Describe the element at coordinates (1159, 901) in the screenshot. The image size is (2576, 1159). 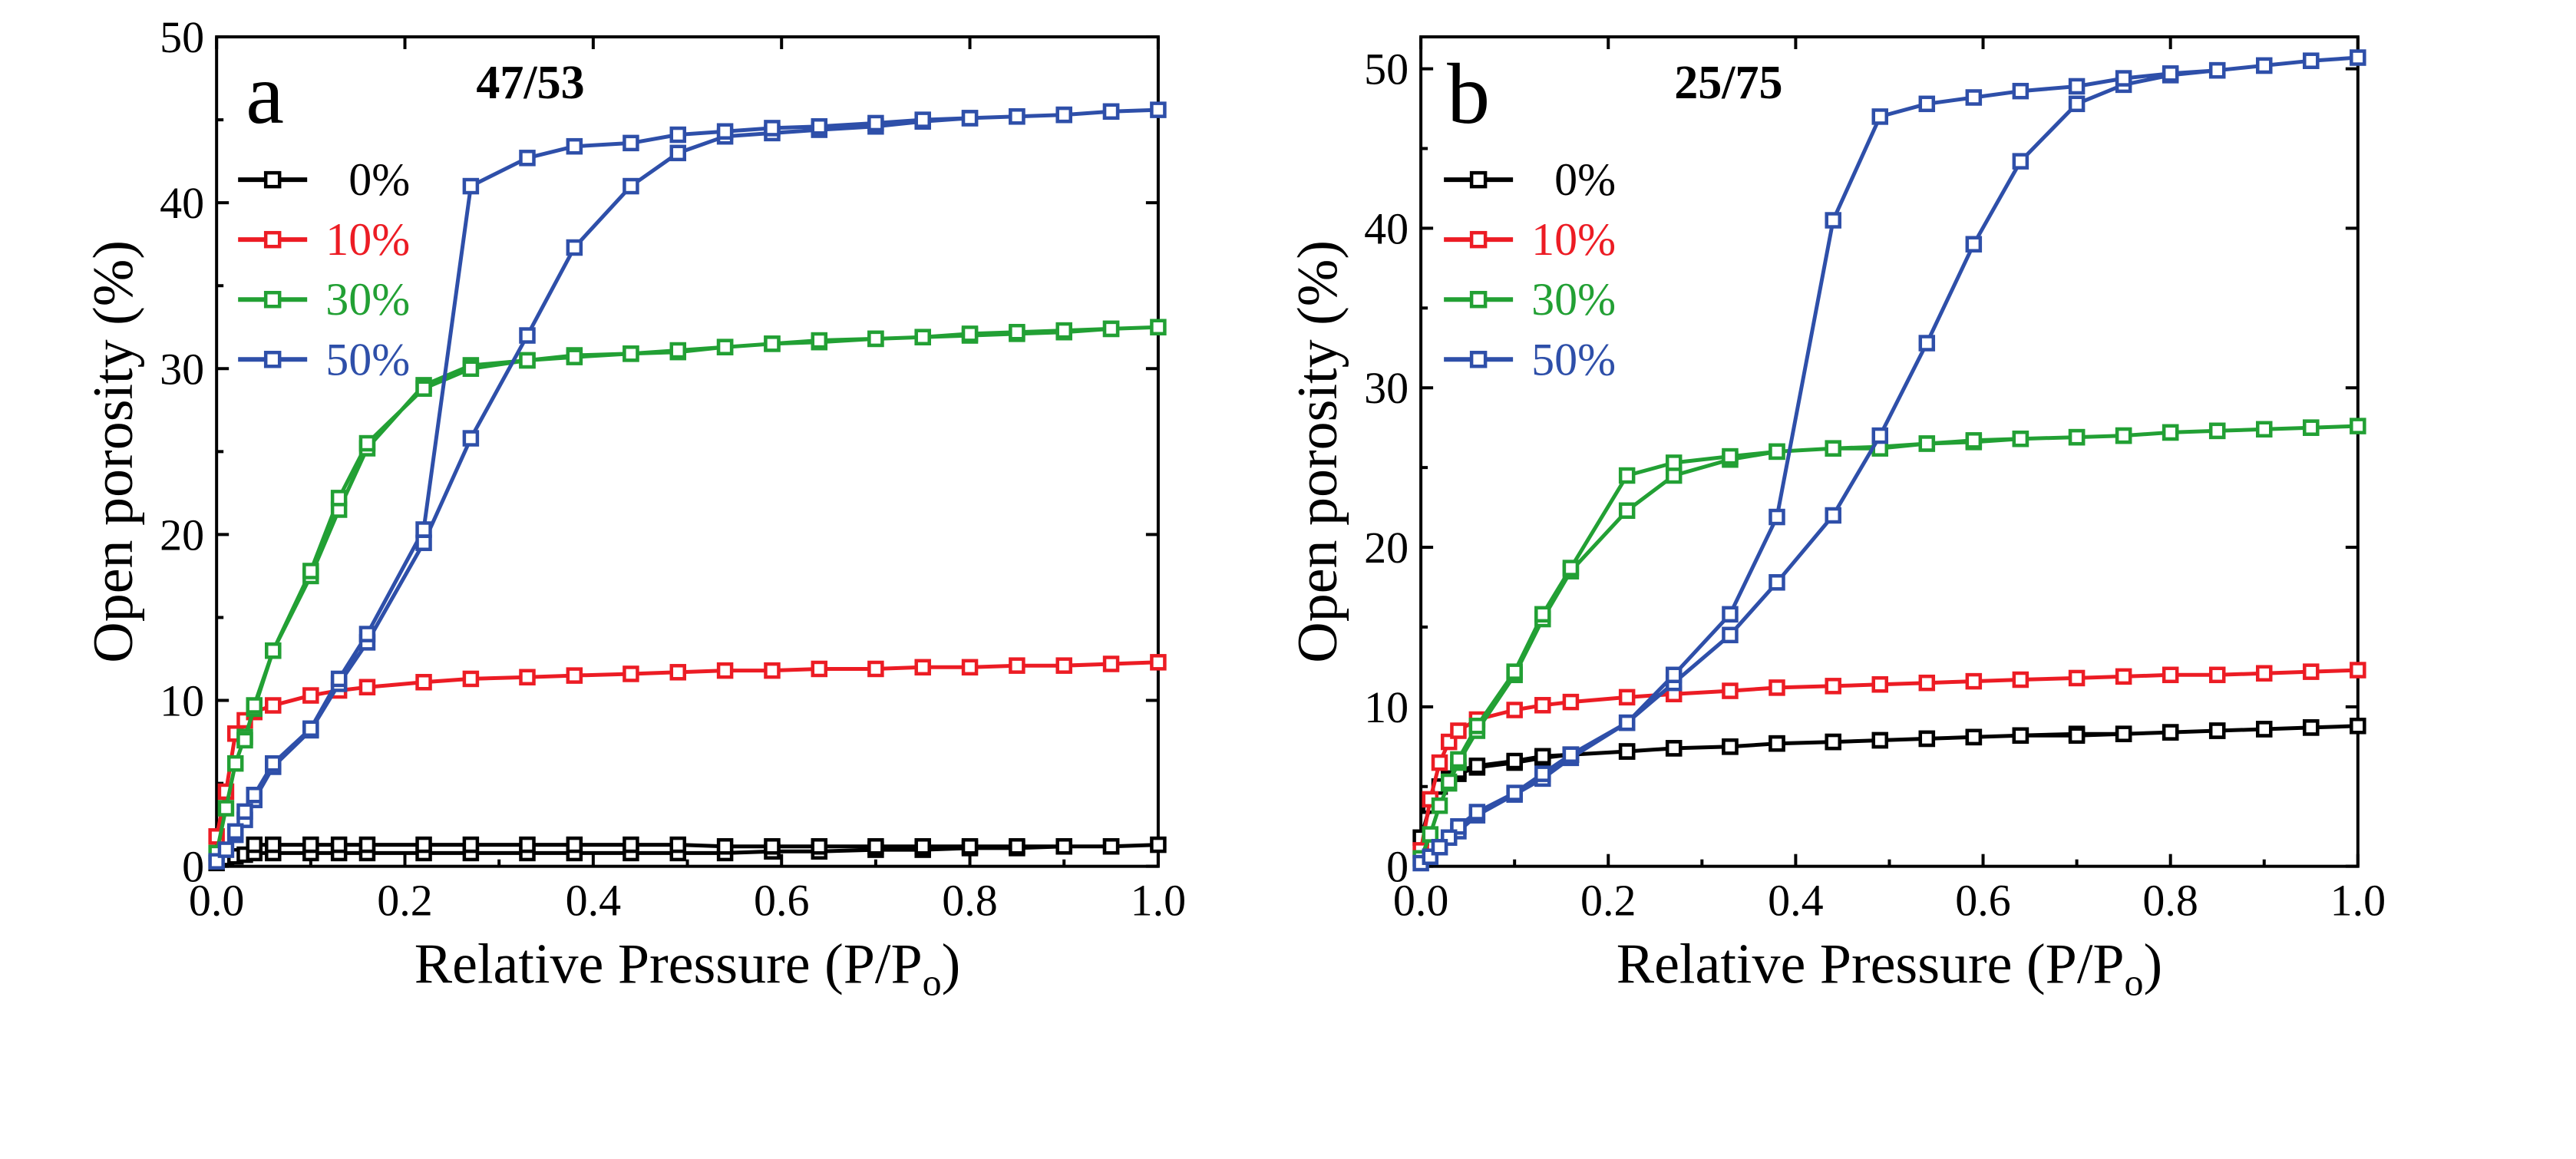
I see `x-tick-label: 1.0` at that location.